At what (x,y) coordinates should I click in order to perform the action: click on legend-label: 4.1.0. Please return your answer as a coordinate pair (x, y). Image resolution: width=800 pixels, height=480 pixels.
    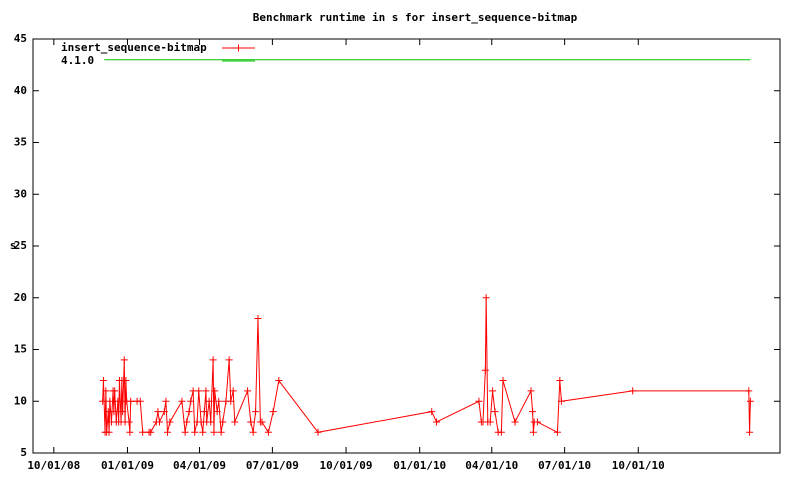
    Looking at the image, I should click on (77, 60).